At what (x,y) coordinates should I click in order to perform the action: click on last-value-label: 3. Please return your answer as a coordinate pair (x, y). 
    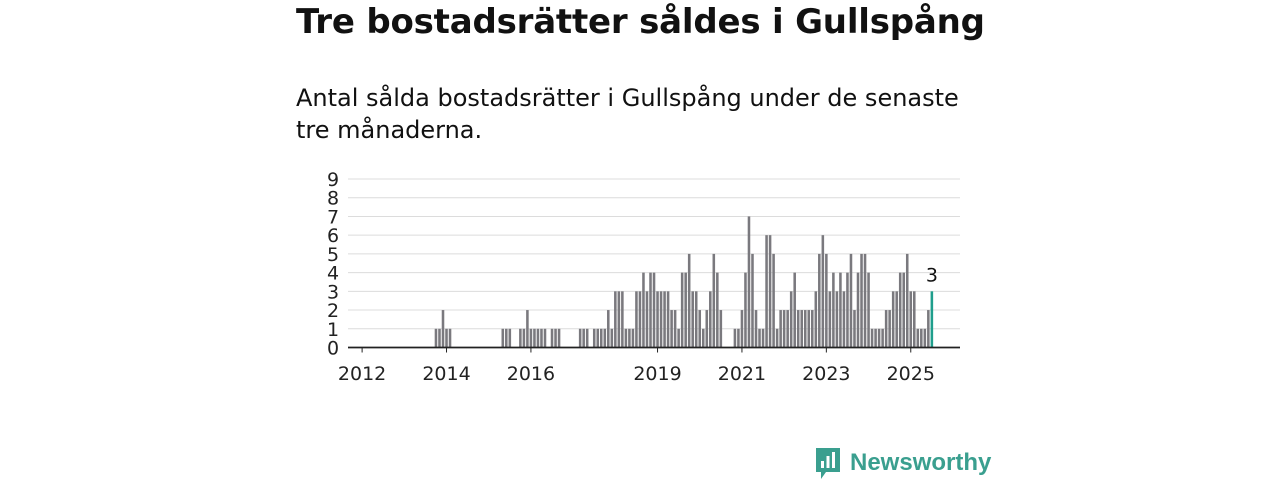
    Looking at the image, I should click on (932, 275).